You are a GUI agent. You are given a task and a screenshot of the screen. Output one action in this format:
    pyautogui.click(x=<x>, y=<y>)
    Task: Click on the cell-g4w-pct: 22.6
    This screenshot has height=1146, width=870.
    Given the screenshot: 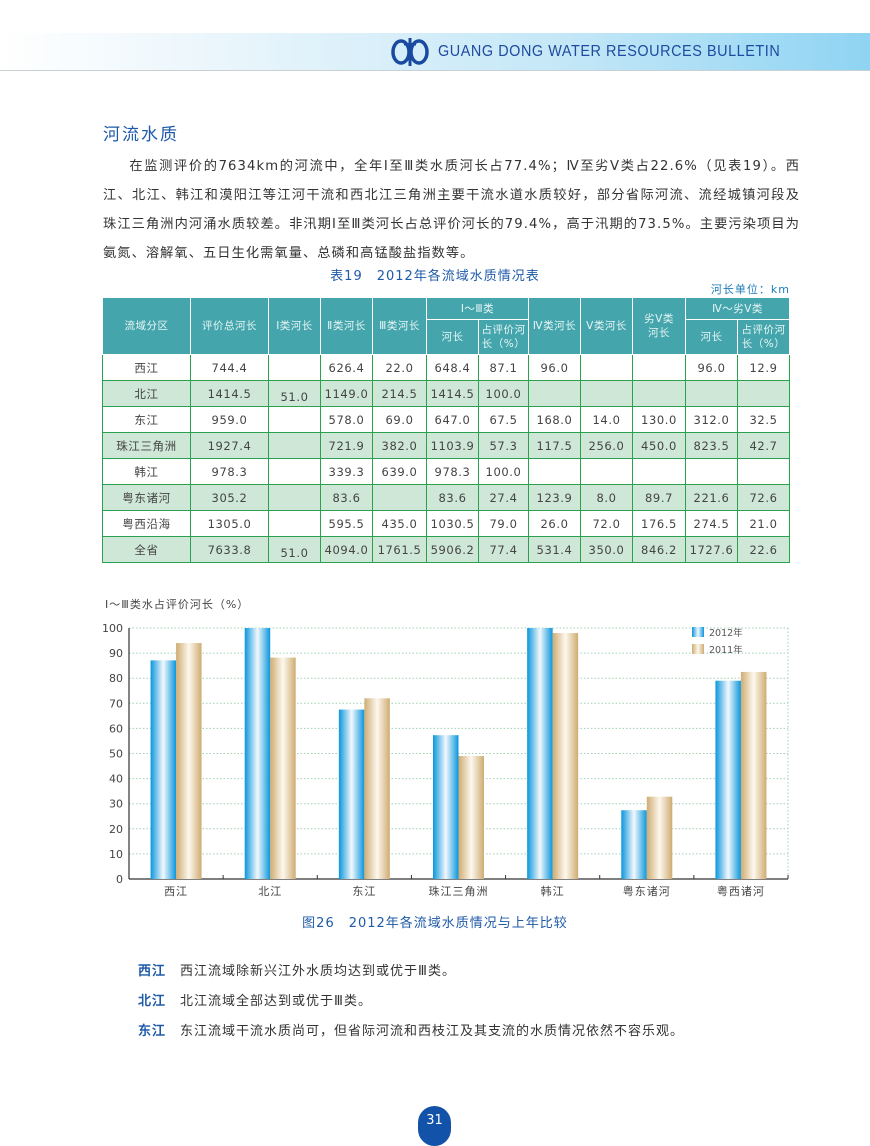 What is the action you would take?
    pyautogui.click(x=763, y=549)
    